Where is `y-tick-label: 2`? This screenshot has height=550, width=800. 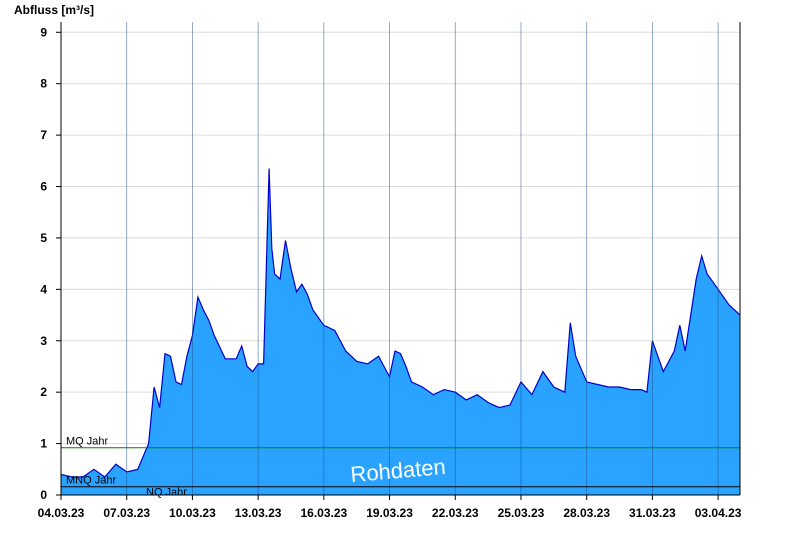
y-tick-label: 2 is located at coordinates (43, 392).